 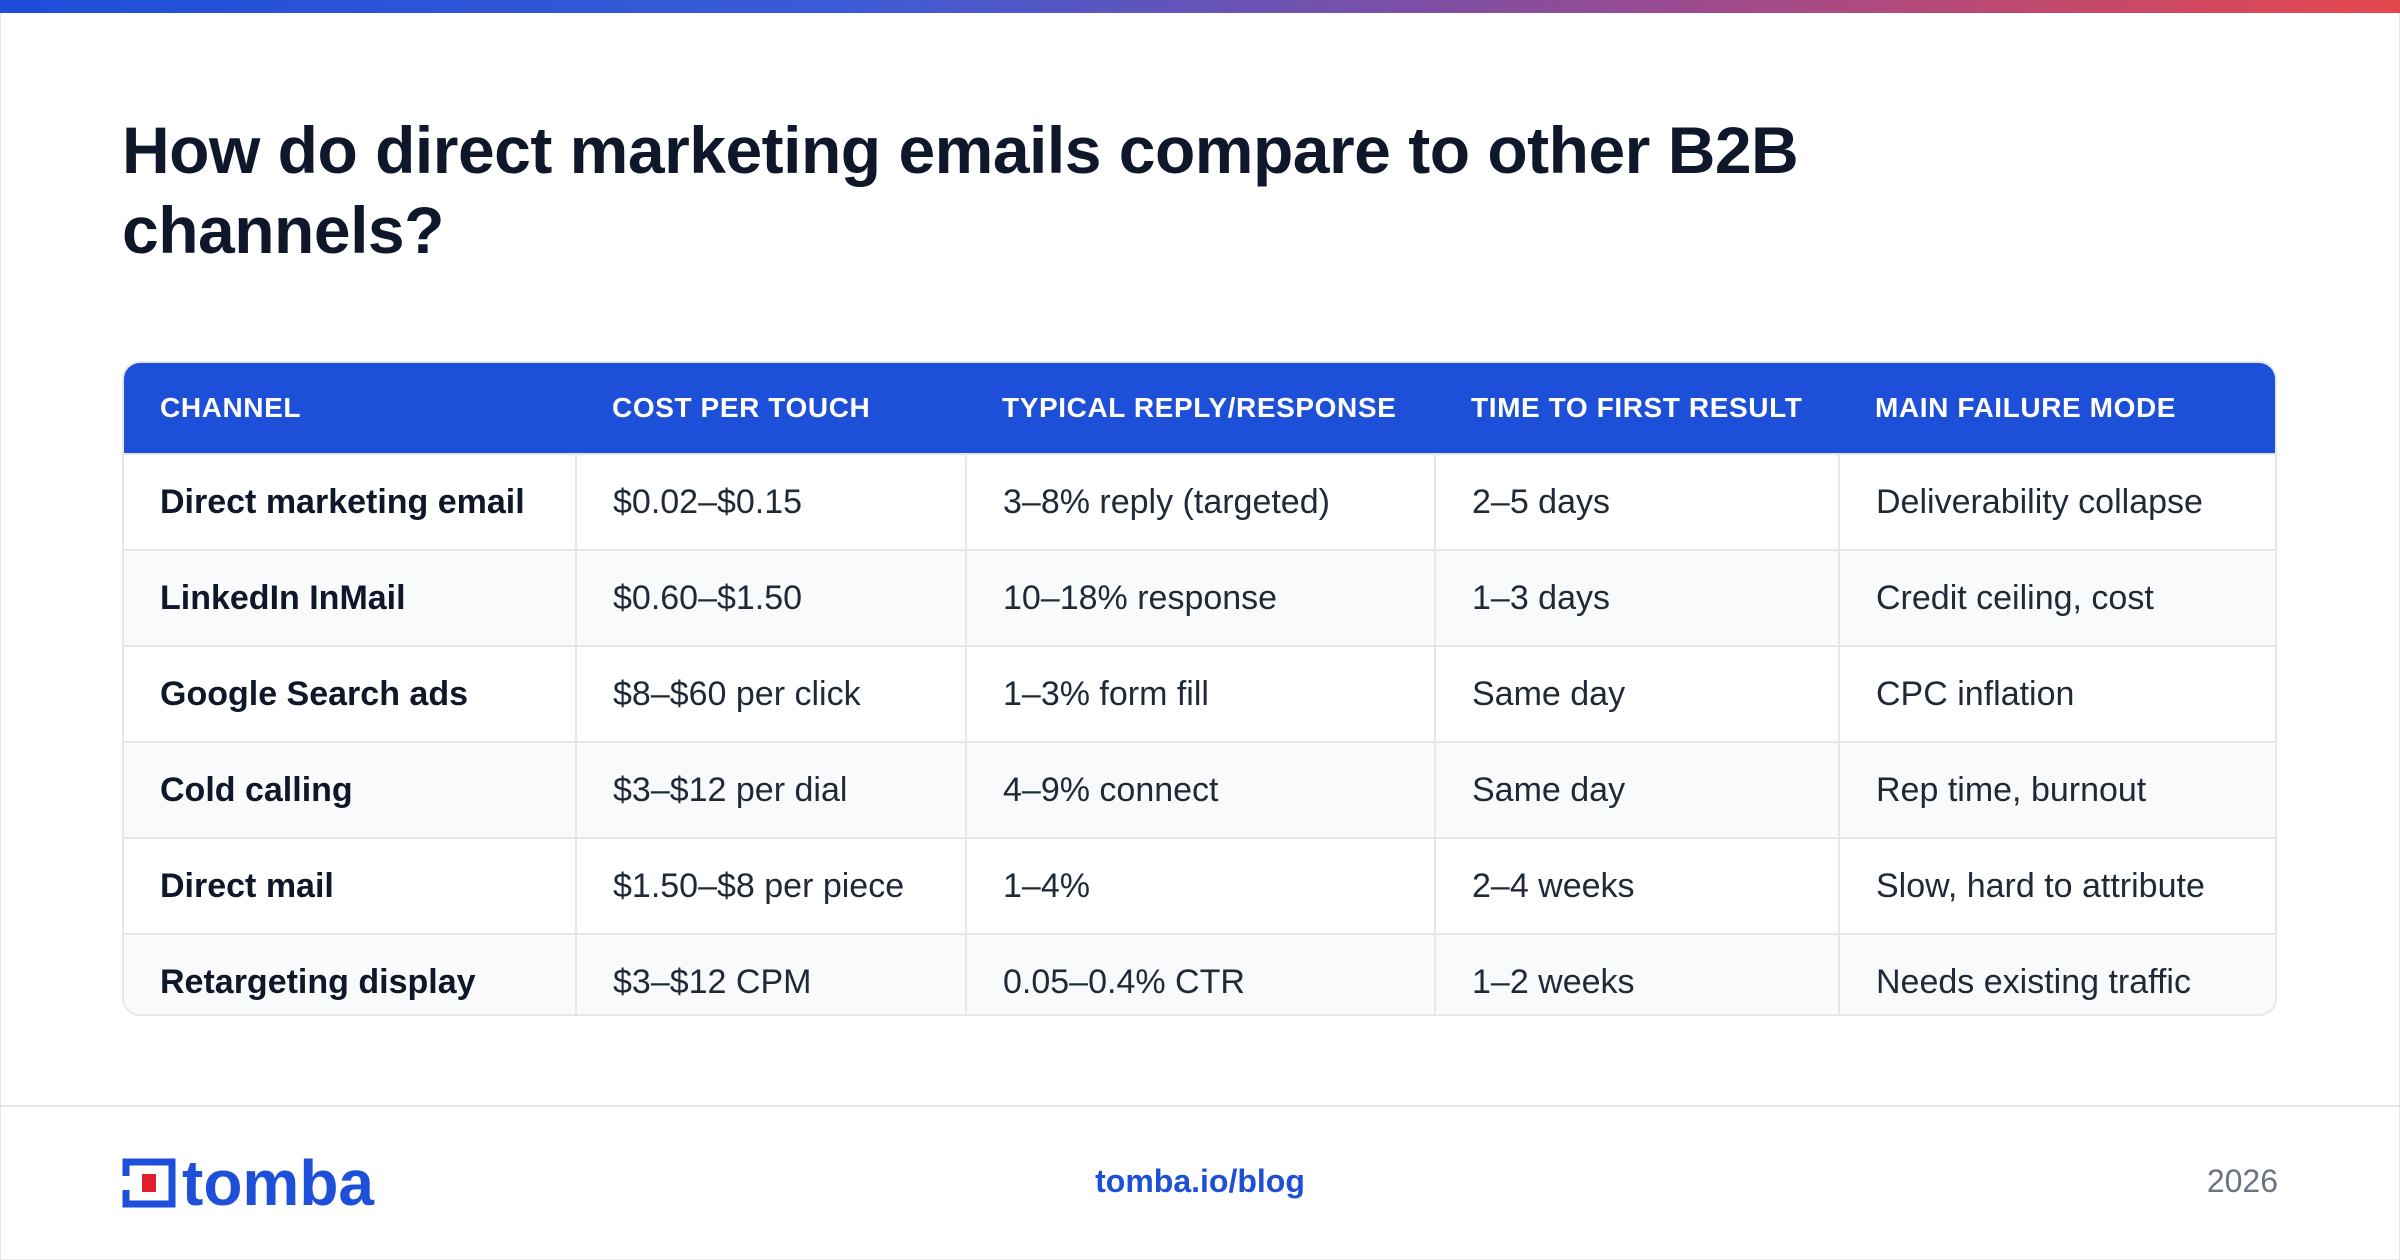 What do you see at coordinates (350, 693) in the screenshot?
I see `cell-channel: Google Search ads` at bounding box center [350, 693].